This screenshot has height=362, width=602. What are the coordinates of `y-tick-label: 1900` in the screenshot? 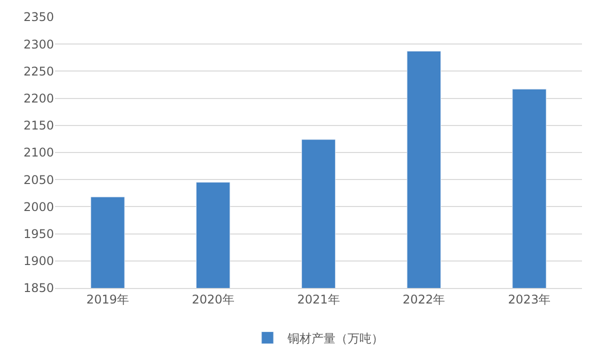 It's located at (38, 261).